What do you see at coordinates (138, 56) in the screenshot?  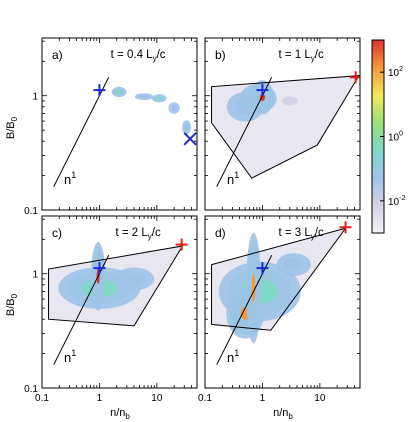 I see `panel-title: t = 0.4 Ly/c` at bounding box center [138, 56].